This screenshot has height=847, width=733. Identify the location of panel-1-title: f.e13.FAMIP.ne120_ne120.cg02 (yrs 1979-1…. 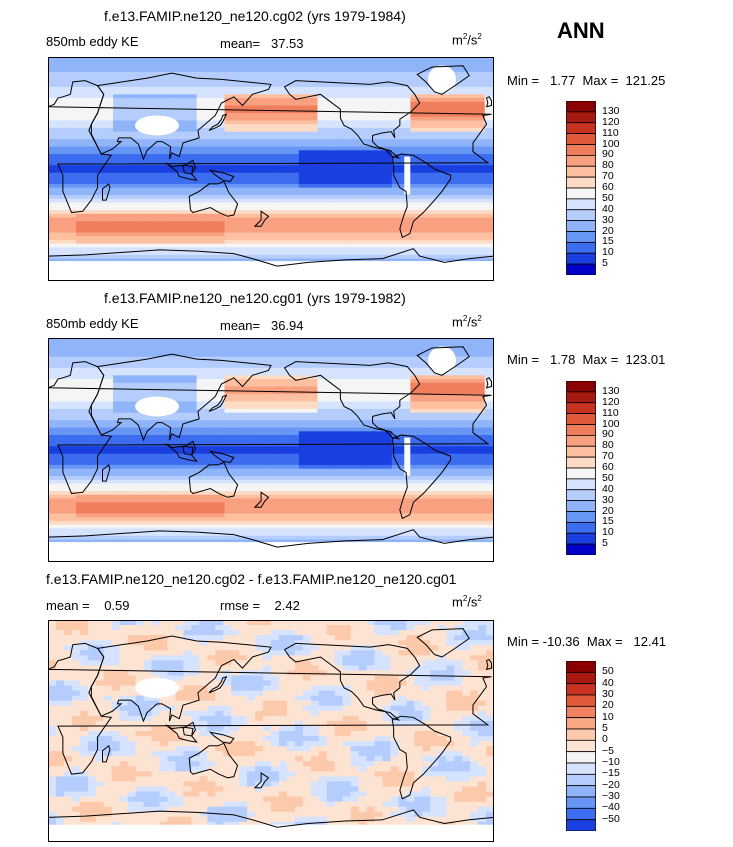
(255, 16).